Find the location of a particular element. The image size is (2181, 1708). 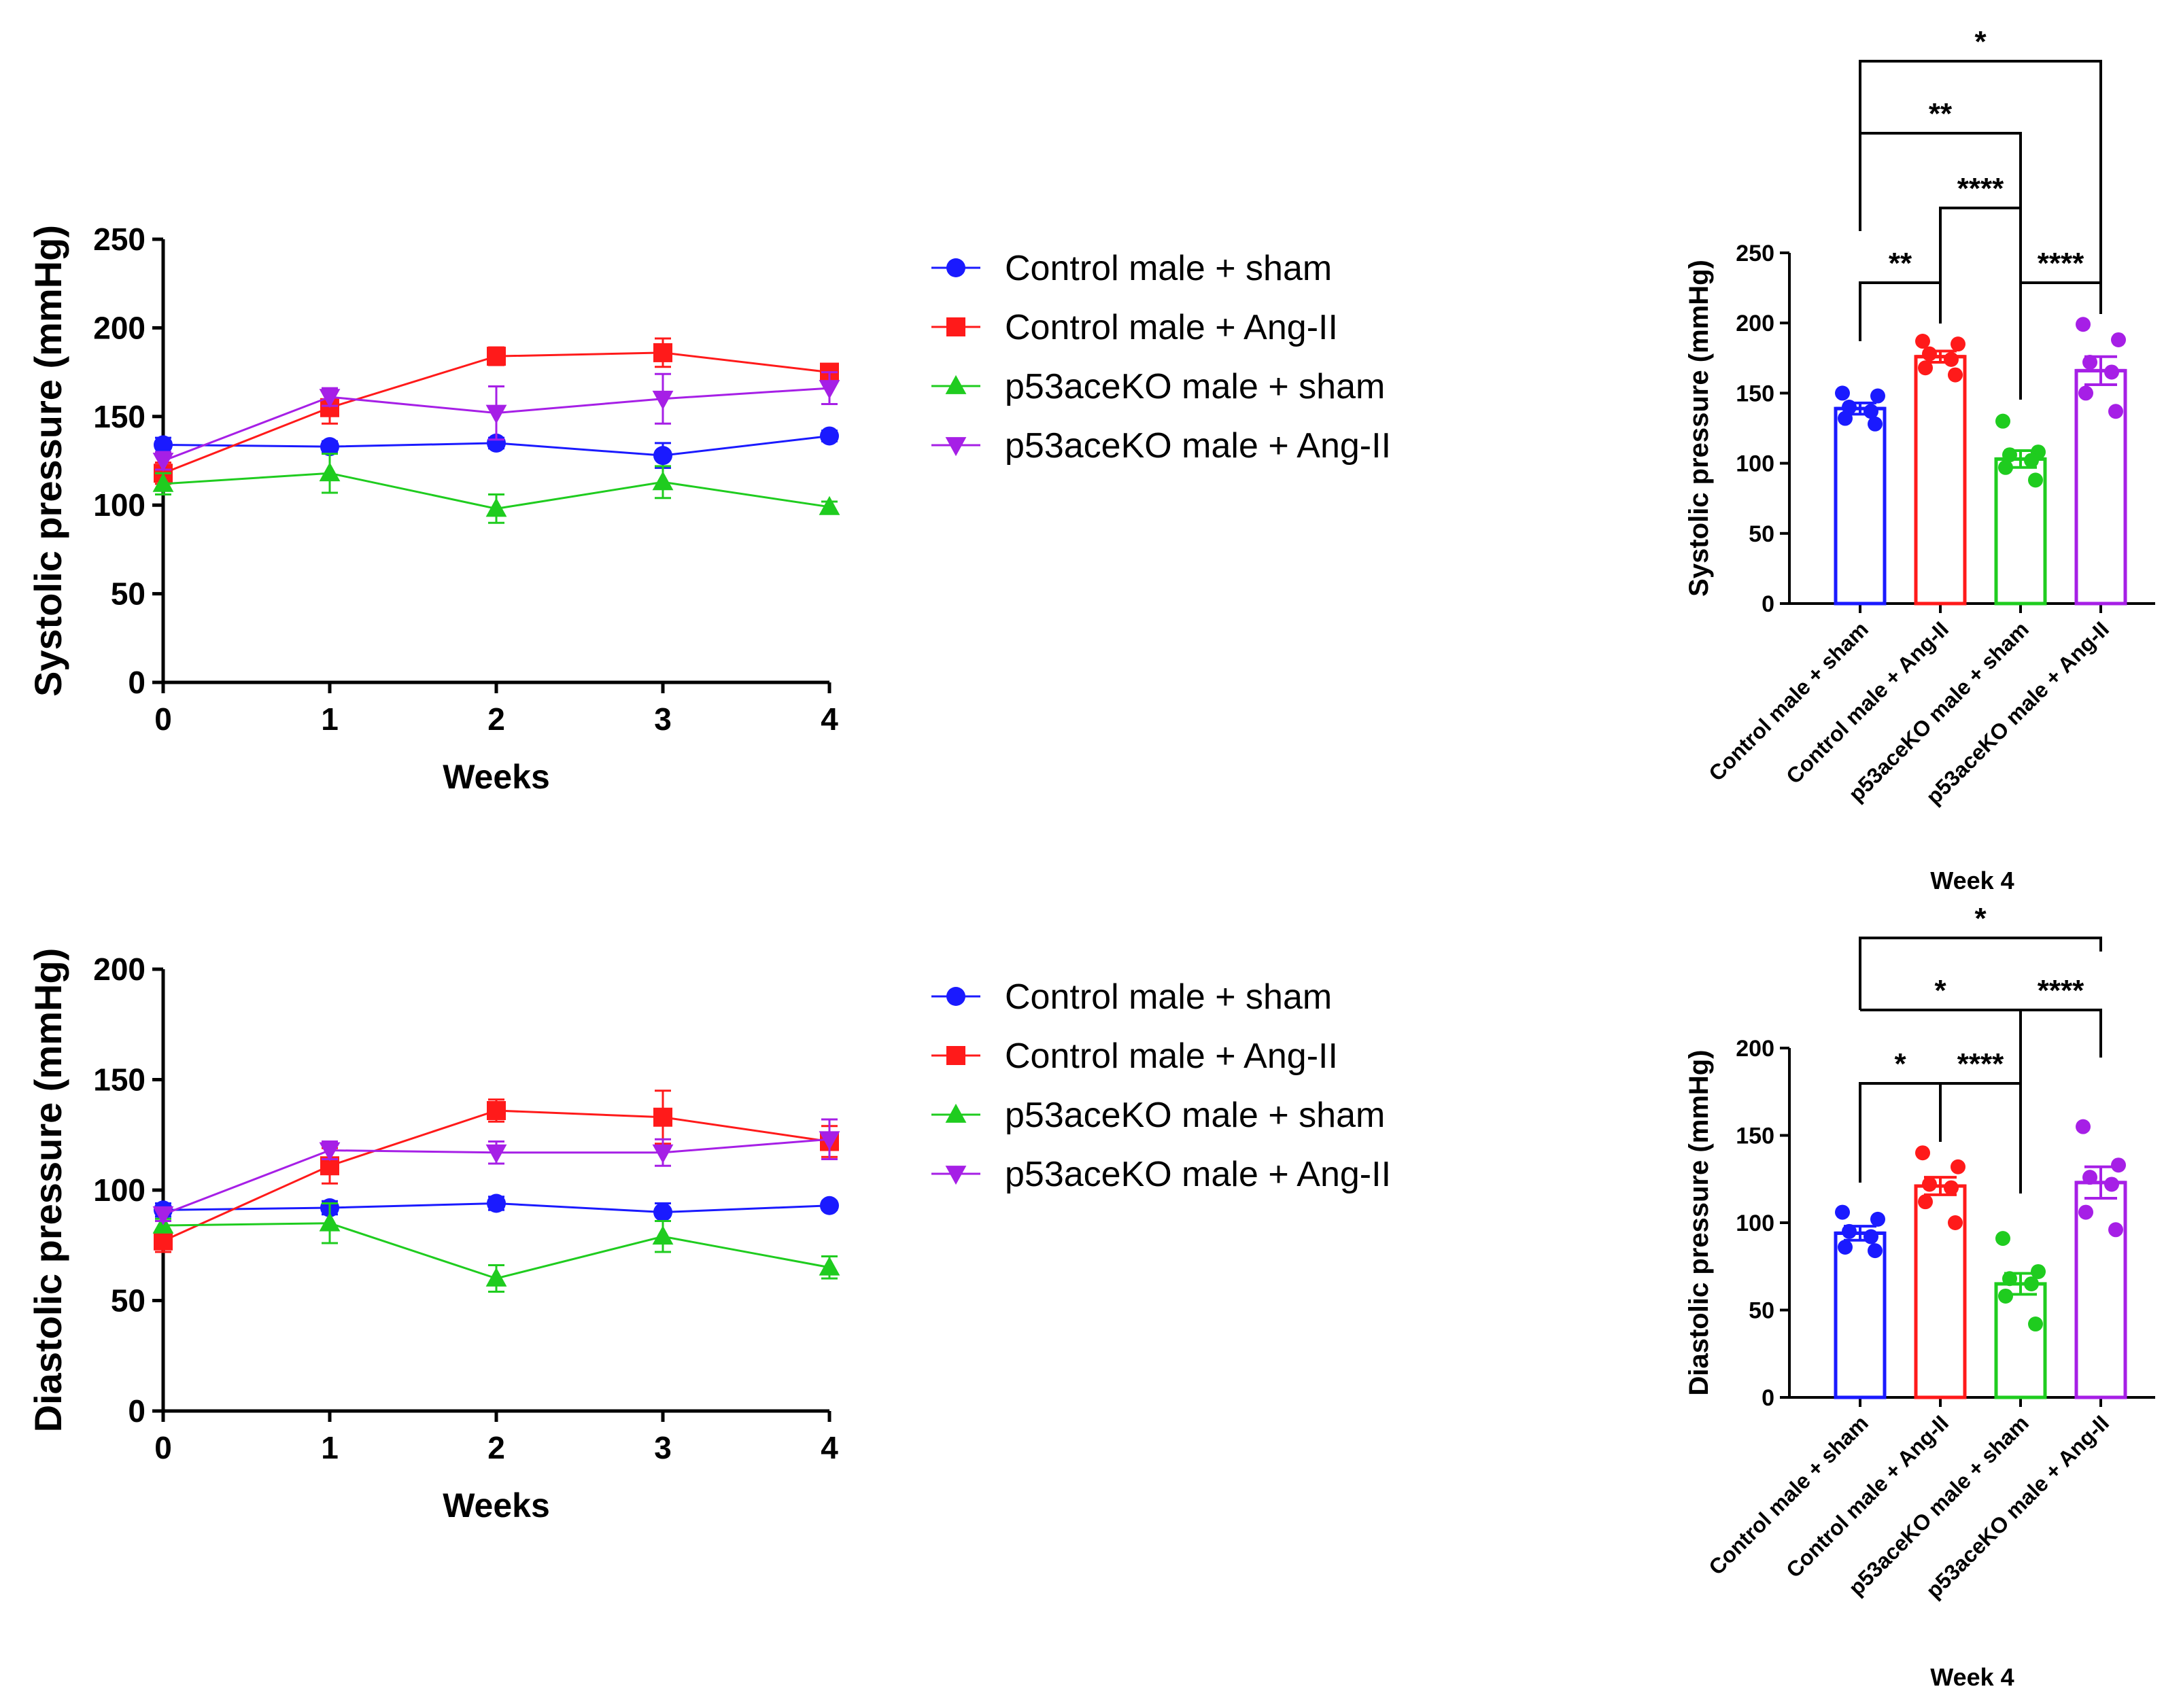

x-axis-title: Weeks is located at coordinates (496, 777).